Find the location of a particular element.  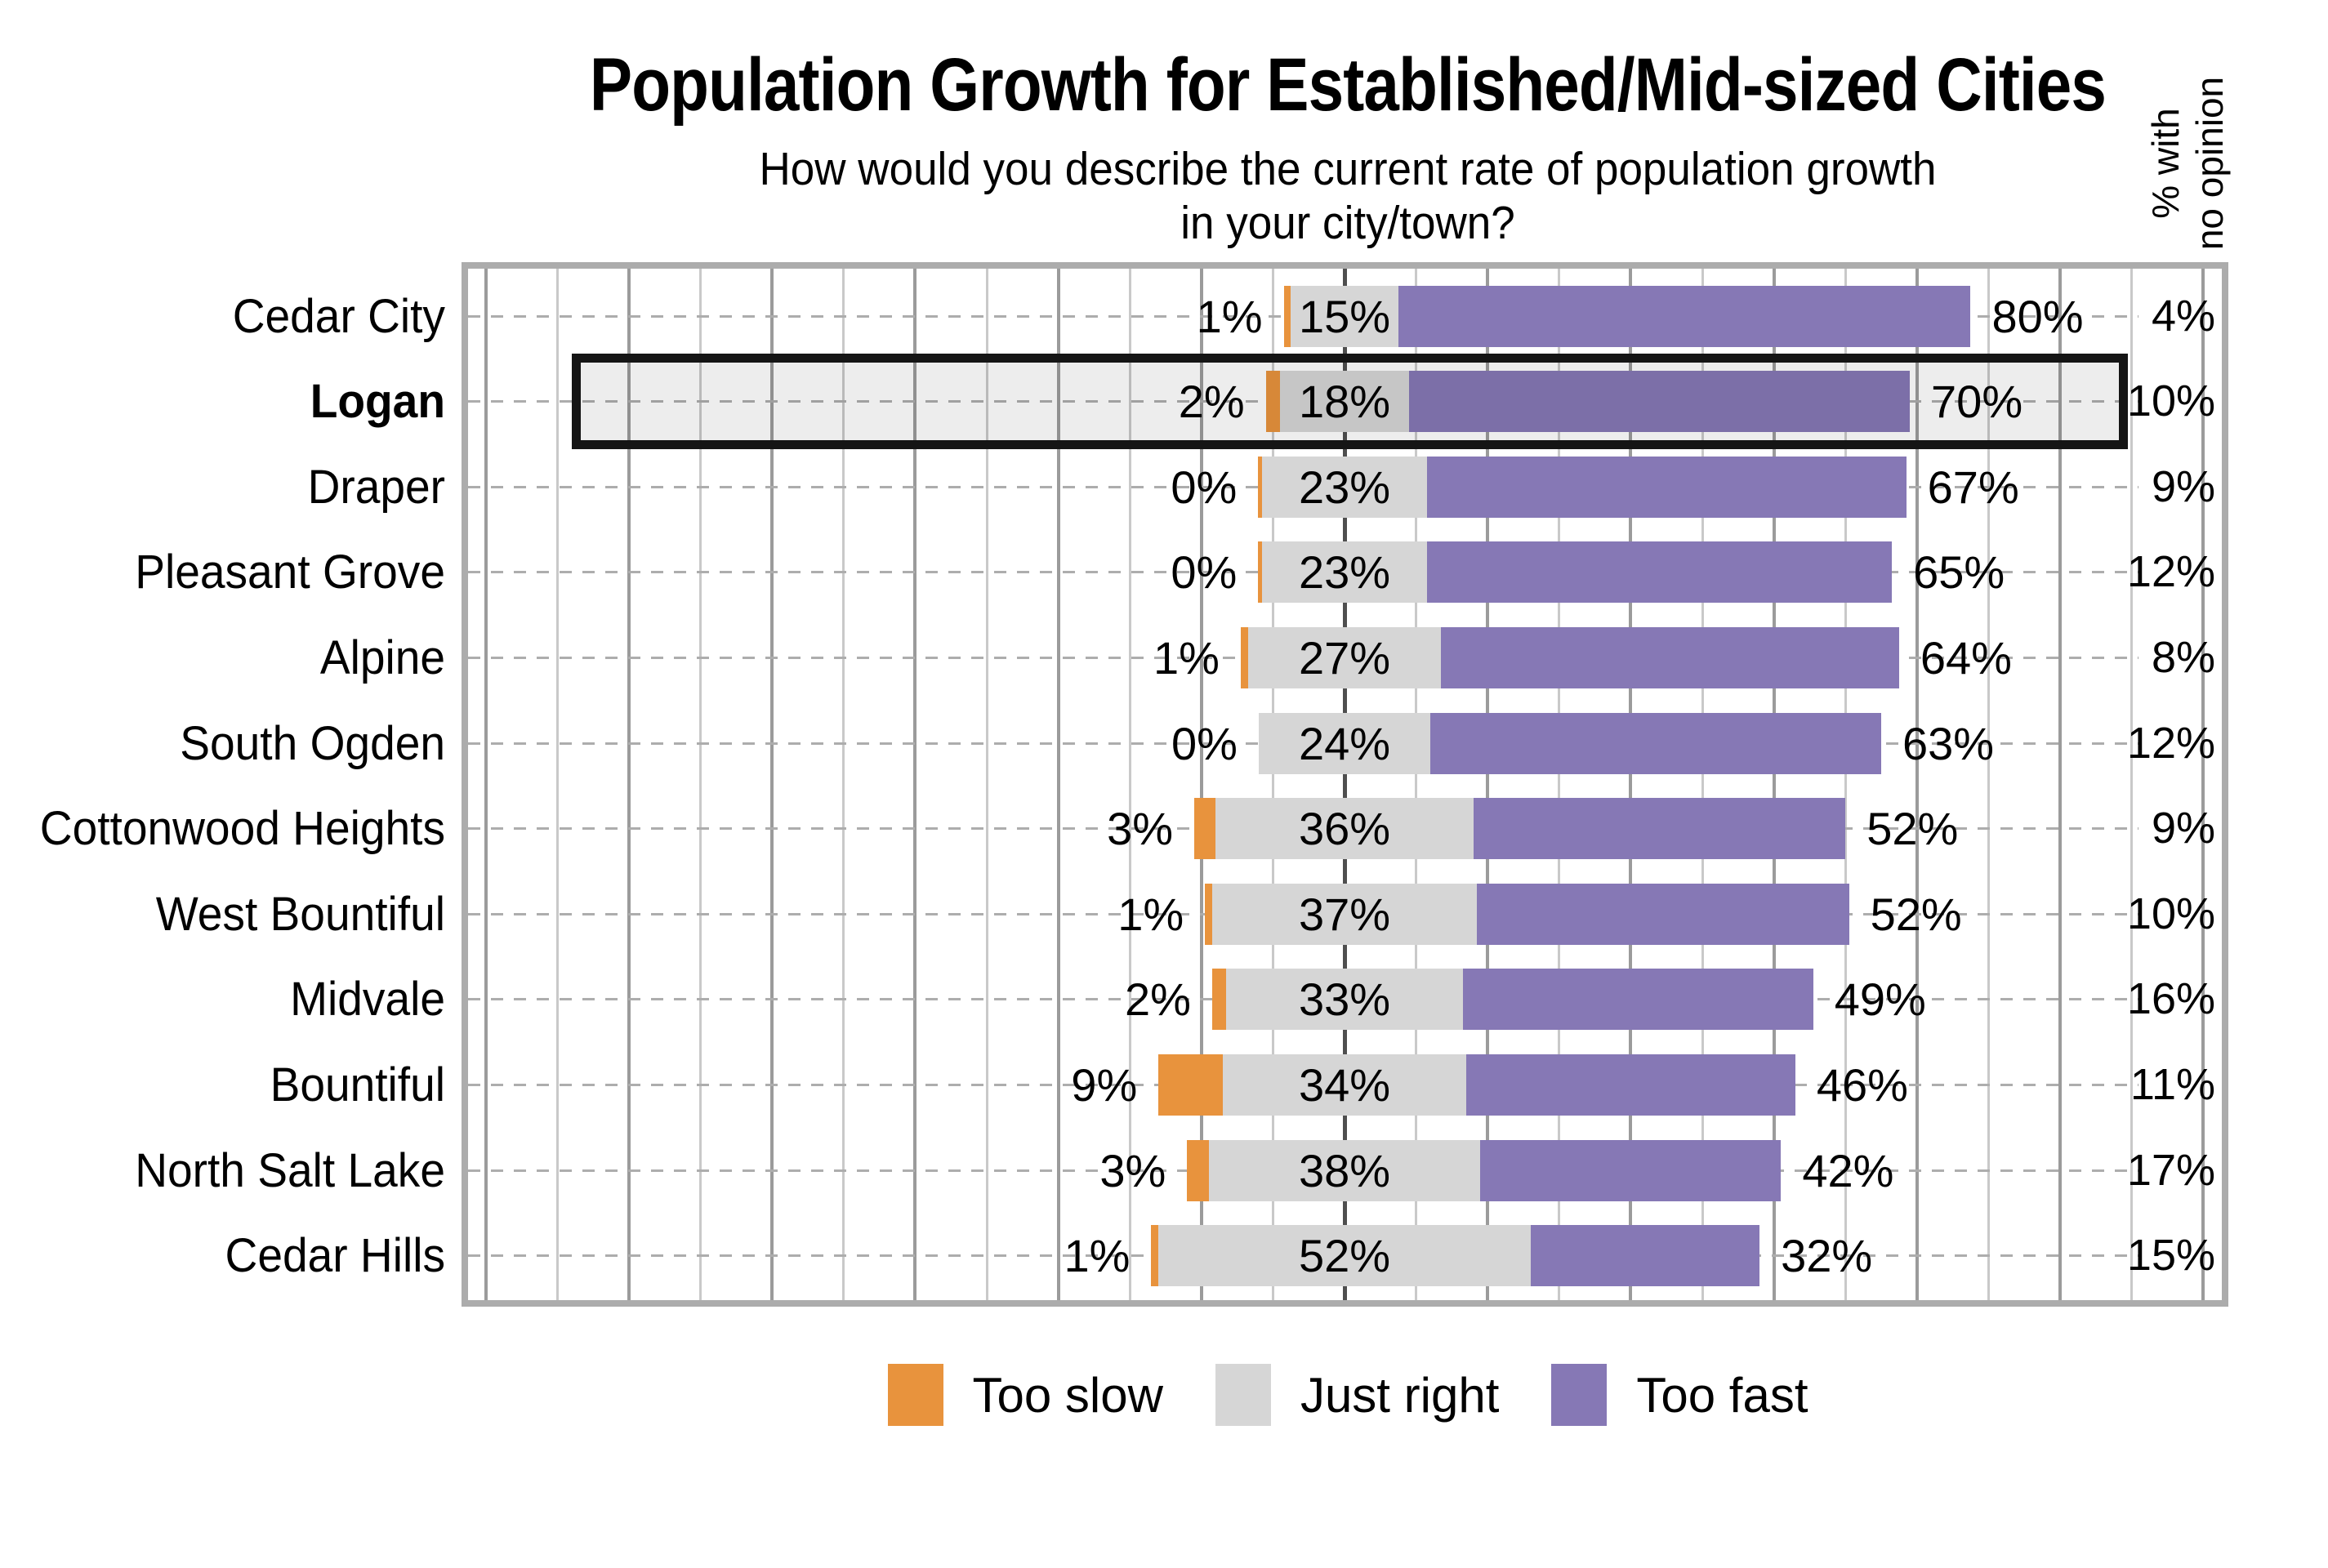

no-opinion-header-line1: % with is located at coordinates (2166, 163).